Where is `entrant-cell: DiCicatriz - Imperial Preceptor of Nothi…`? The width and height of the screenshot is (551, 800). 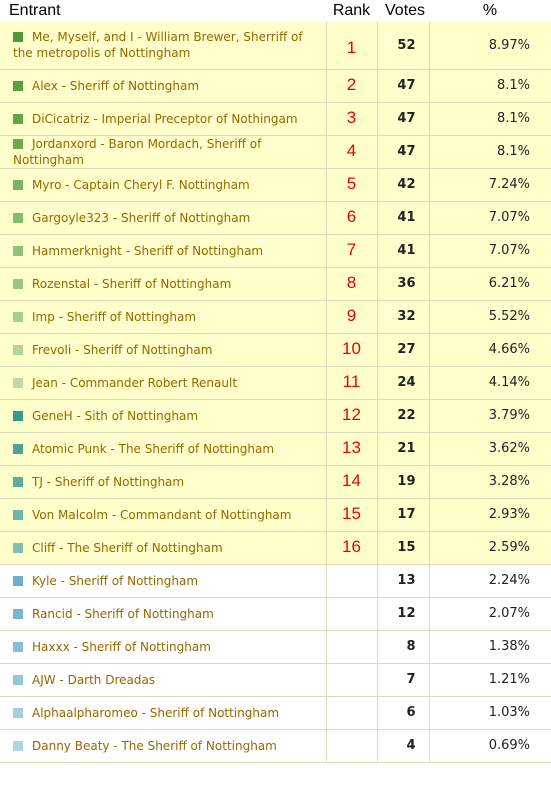 entrant-cell: DiCicatriz - Imperial Preceptor of Nothi… is located at coordinates (163, 119).